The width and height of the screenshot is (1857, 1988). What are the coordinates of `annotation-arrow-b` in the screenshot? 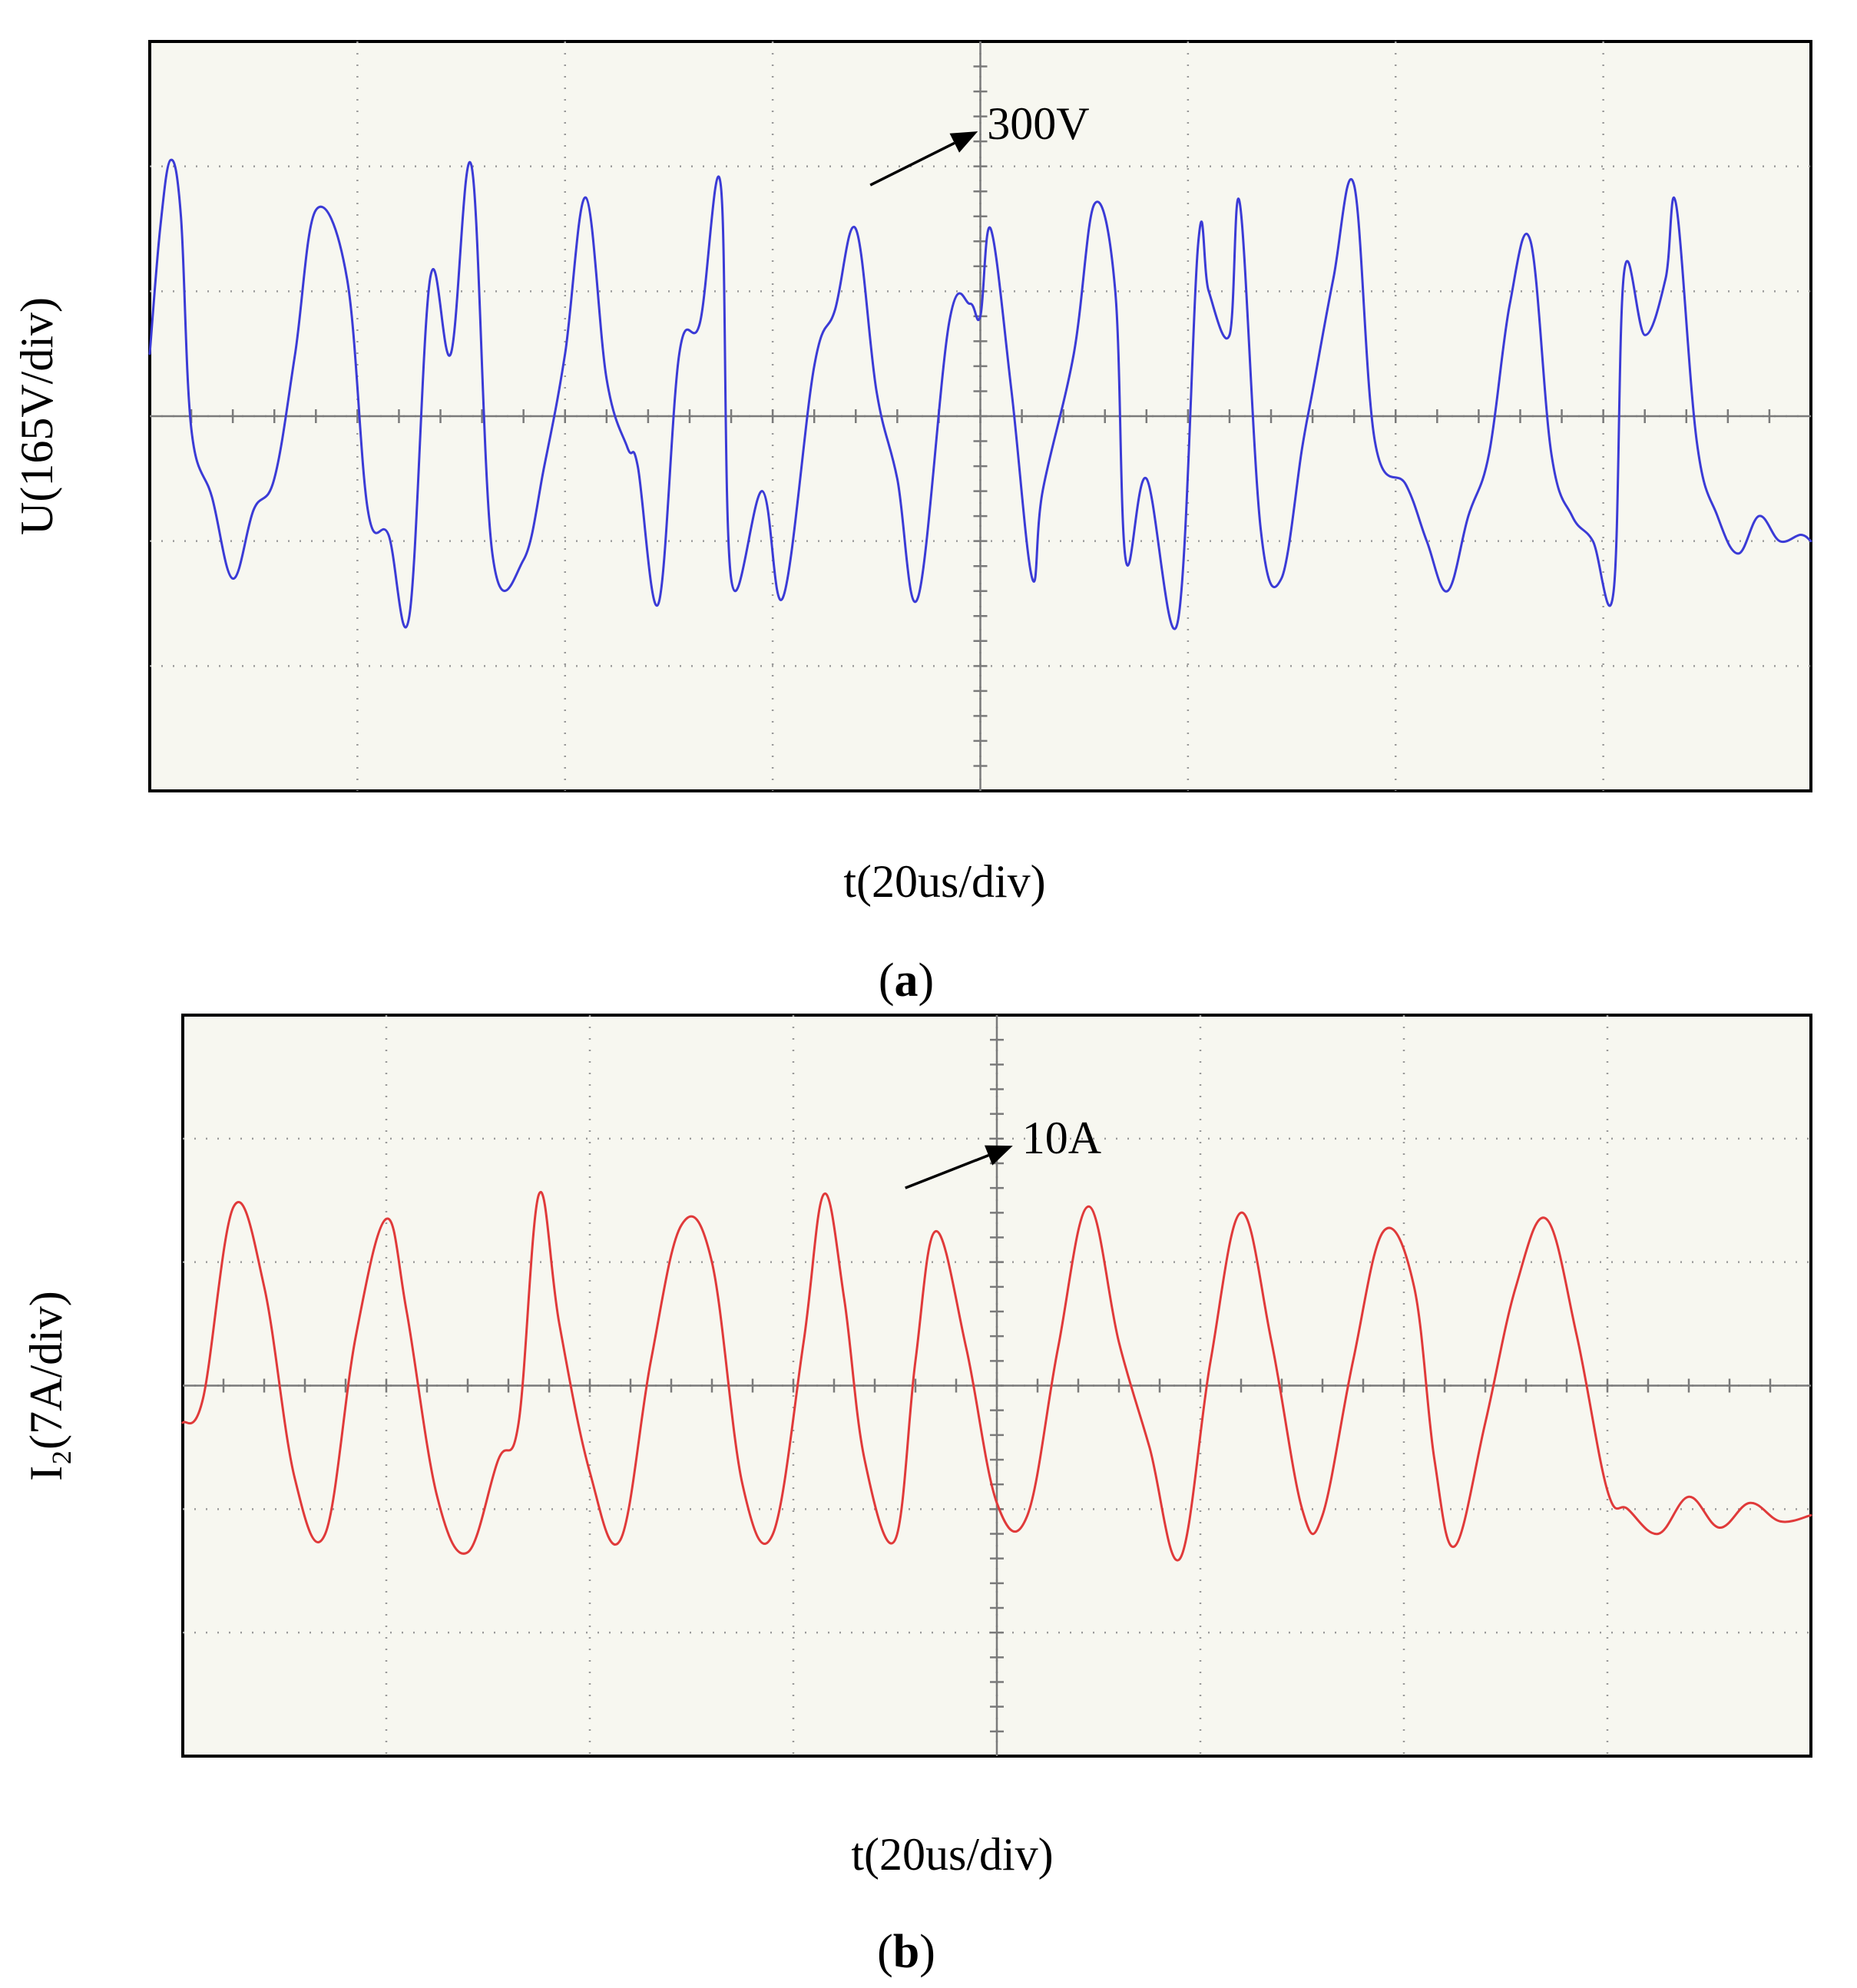 It's located at (947, 1171).